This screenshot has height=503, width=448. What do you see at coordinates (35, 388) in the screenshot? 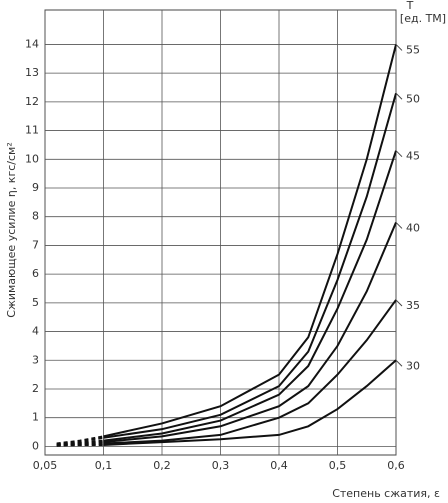
I see `y-tick-label: 2` at bounding box center [35, 388].